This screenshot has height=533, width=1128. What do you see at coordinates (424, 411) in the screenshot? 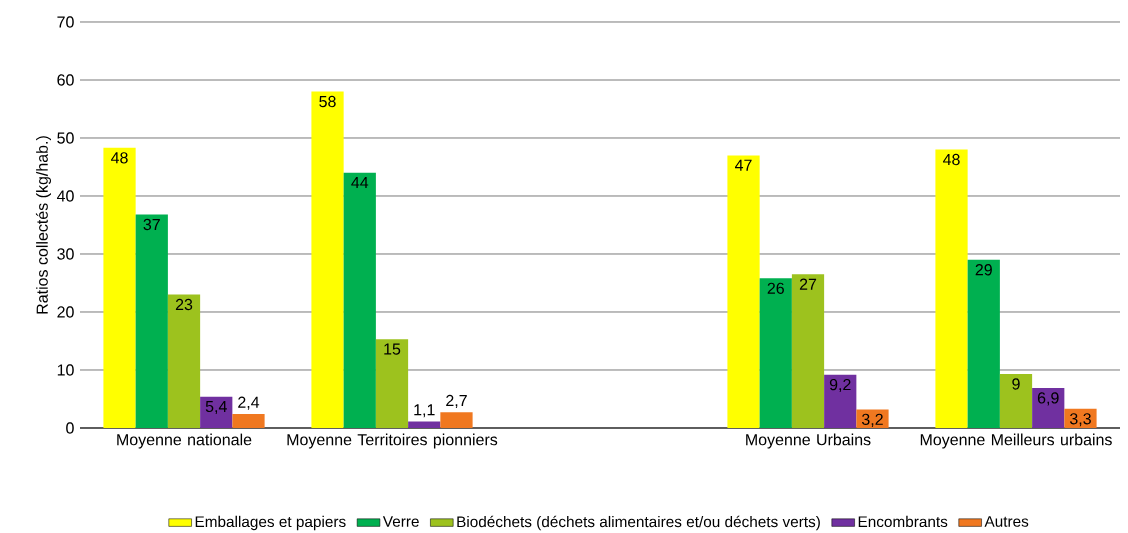
I see `data-label: 1,1` at bounding box center [424, 411].